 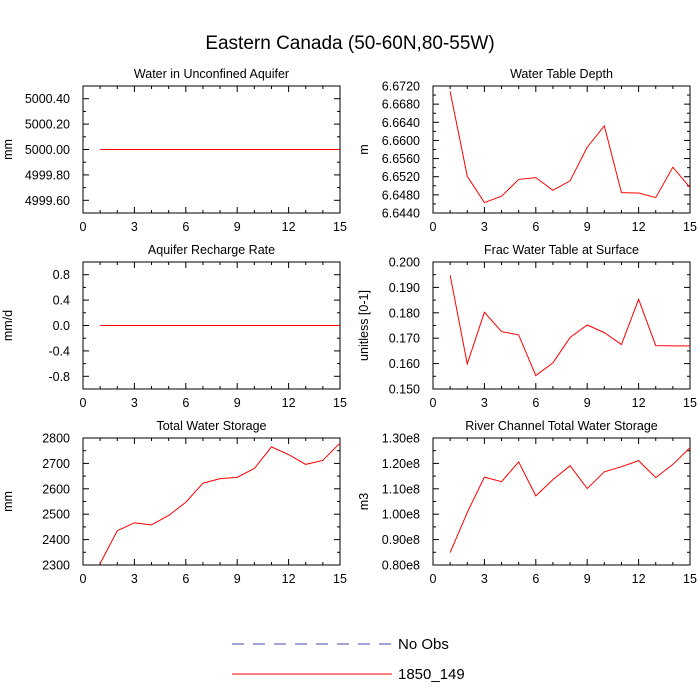 I want to click on y-tick-label: 6.6480, so click(x=401, y=195).